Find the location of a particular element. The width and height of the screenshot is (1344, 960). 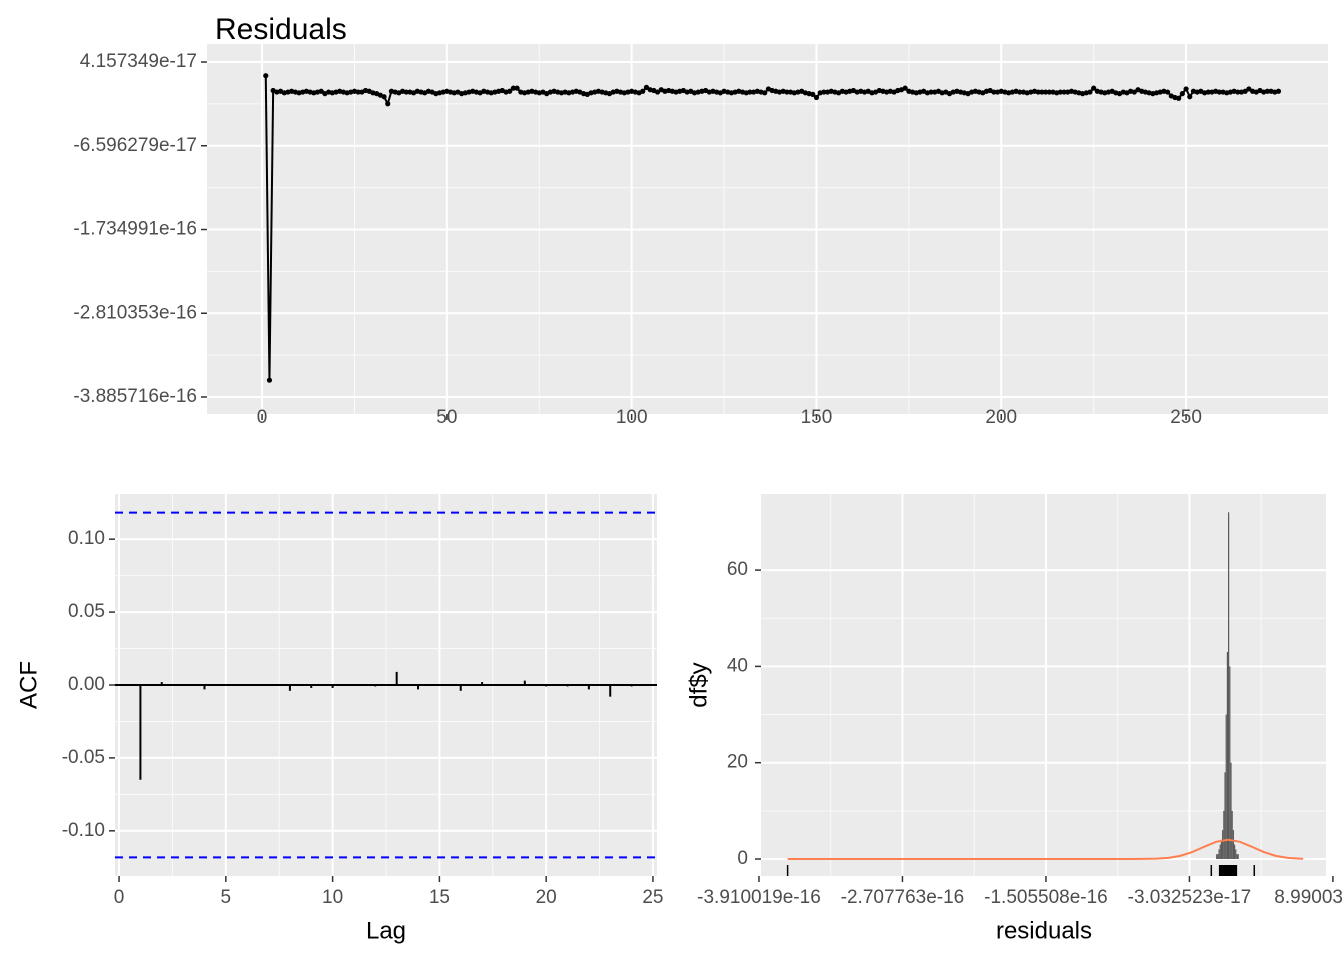

y-tick-label: -0.05 is located at coordinates (83, 757).